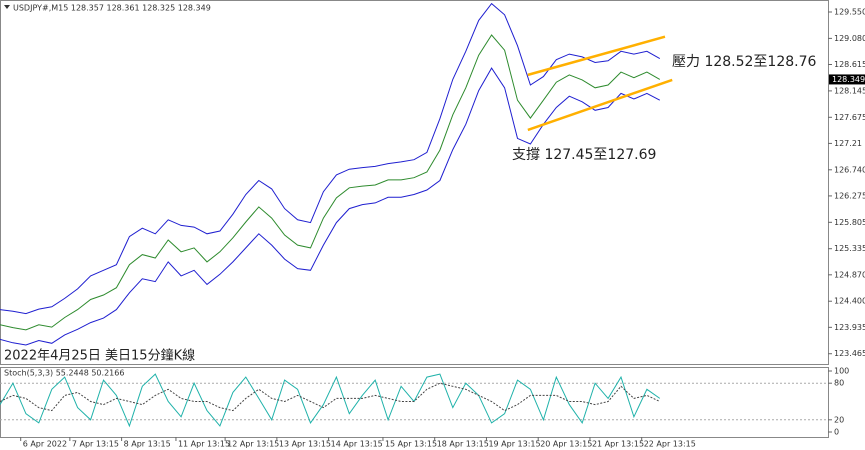 The image size is (865, 450). I want to click on y-tick-label: 126.740, so click(849, 169).